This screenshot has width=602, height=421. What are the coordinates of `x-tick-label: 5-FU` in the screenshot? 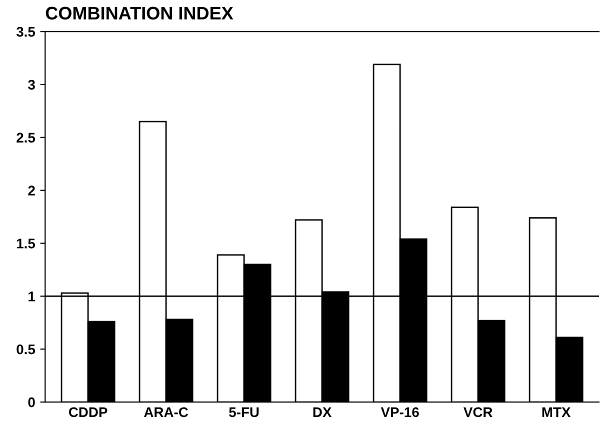 It's located at (244, 412).